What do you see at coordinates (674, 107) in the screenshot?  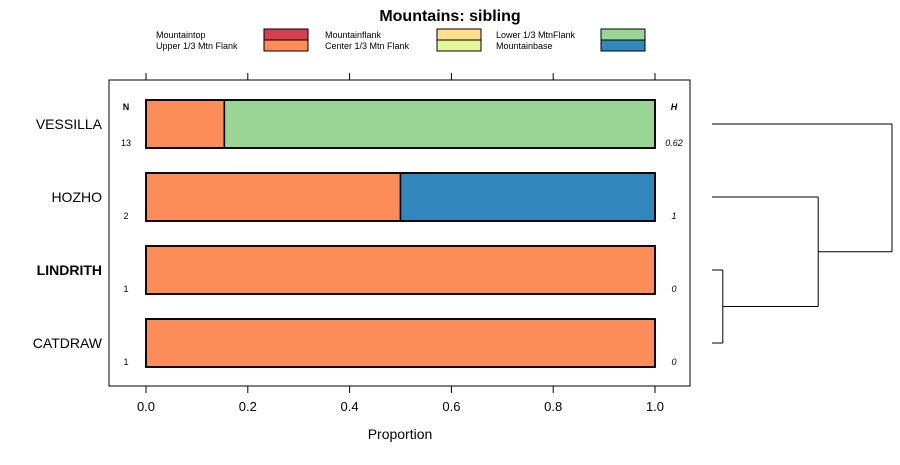 I see `h-header: H` at bounding box center [674, 107].